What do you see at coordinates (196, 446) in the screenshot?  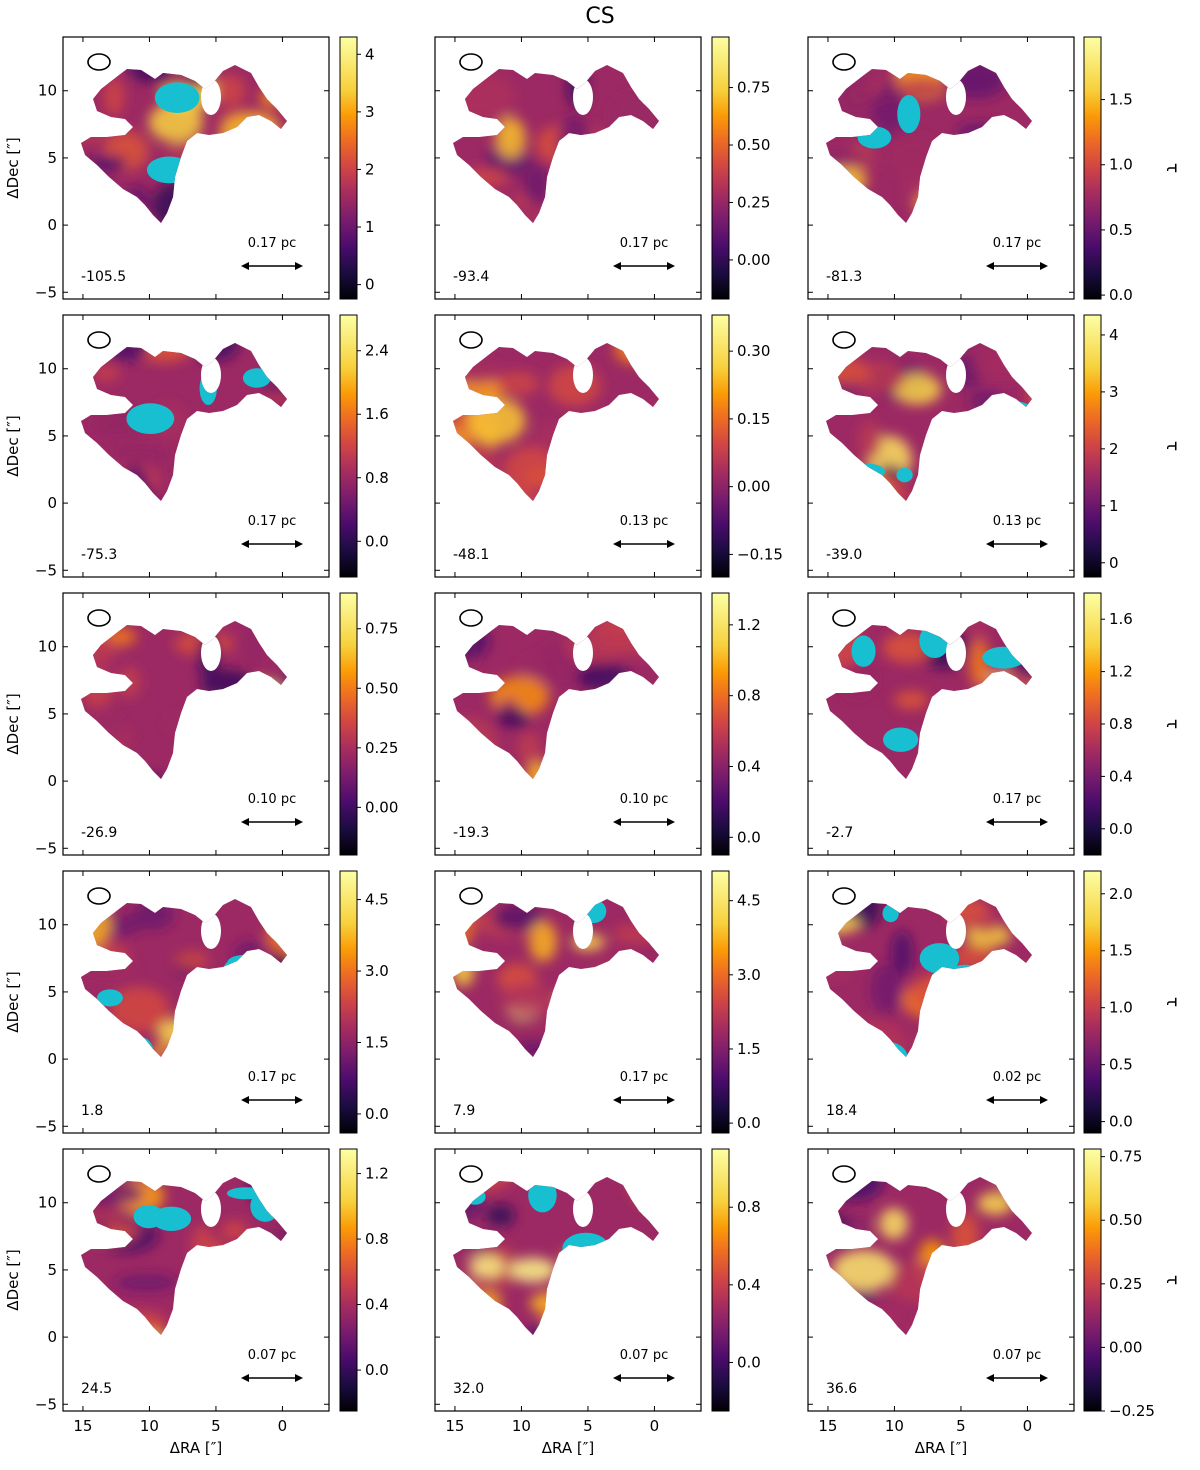 I see `heatmap-panel-4: -75.3 0.17 pc −5 0 5 10 ΔDec [″] 0.0 0.8 1.6 2.4` at bounding box center [196, 446].